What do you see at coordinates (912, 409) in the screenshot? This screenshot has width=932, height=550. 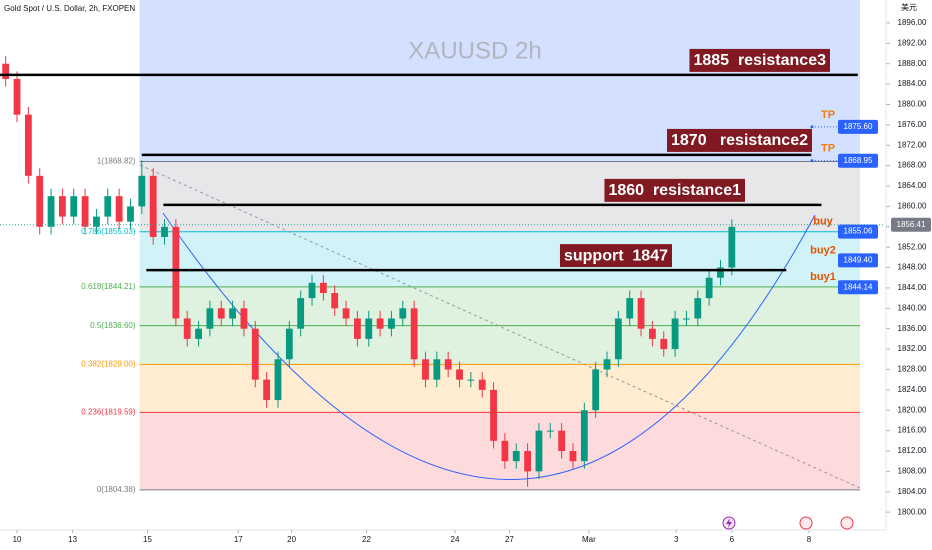 I see `y-tick-label: 1820.00` at bounding box center [912, 409].